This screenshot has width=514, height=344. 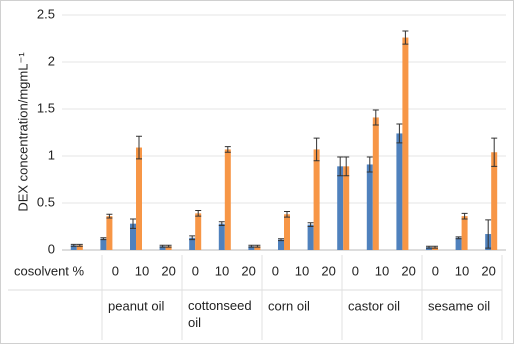 What do you see at coordinates (22, 132) in the screenshot?
I see `y-axis-label: DEX concentration/mgmL⁻¹` at bounding box center [22, 132].